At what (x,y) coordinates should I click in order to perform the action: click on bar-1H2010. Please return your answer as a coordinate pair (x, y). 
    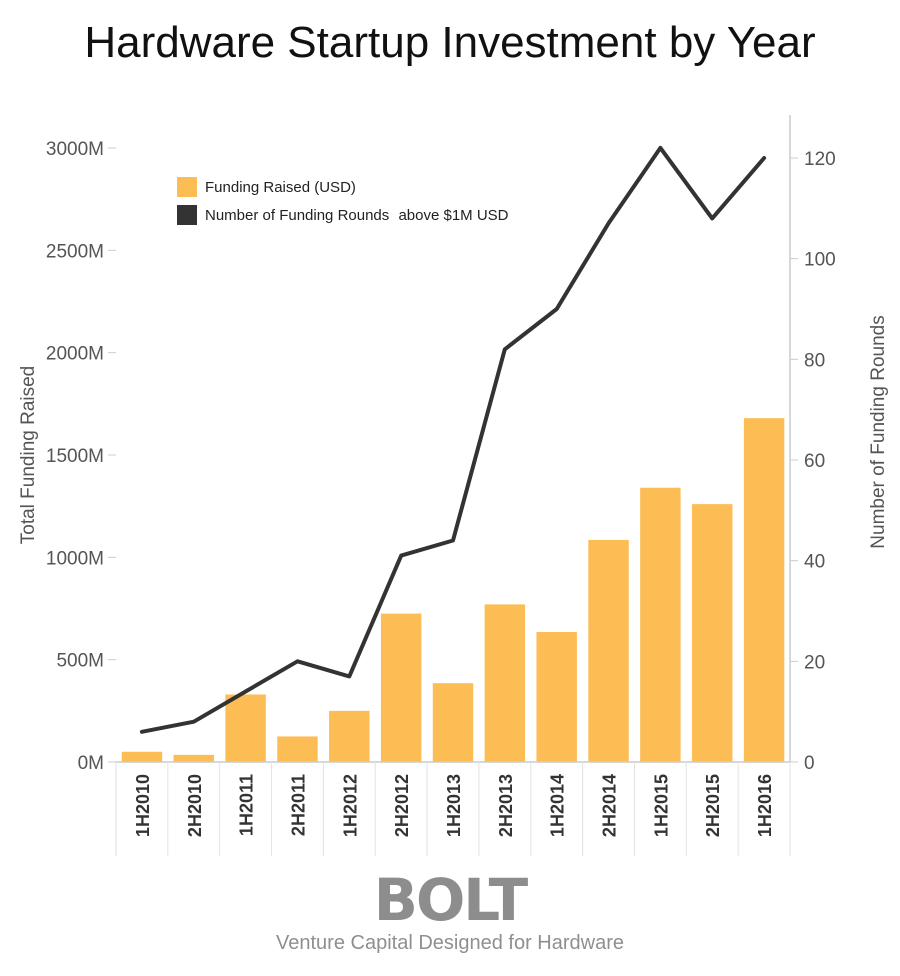
    Looking at the image, I should click on (142, 756).